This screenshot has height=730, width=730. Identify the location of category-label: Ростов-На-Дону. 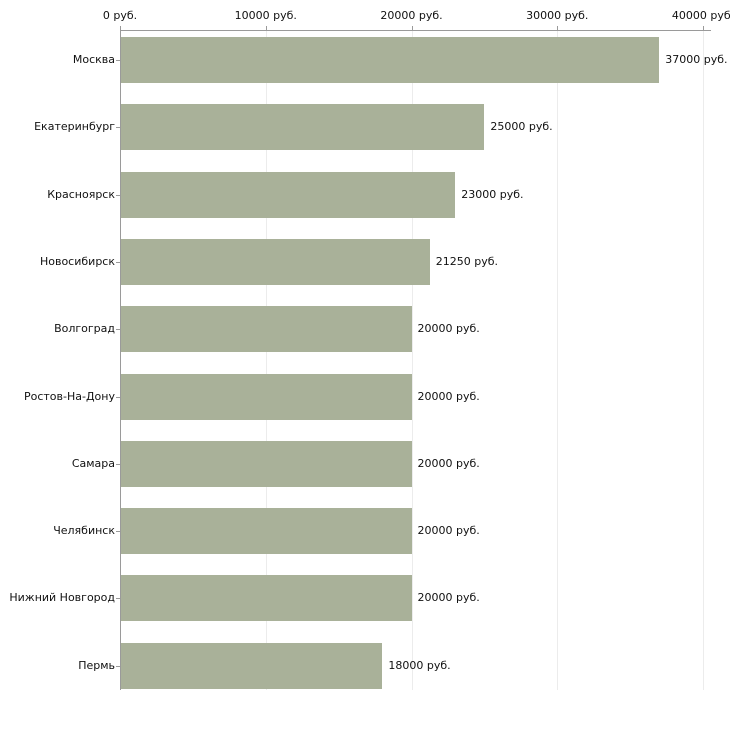
(69, 396).